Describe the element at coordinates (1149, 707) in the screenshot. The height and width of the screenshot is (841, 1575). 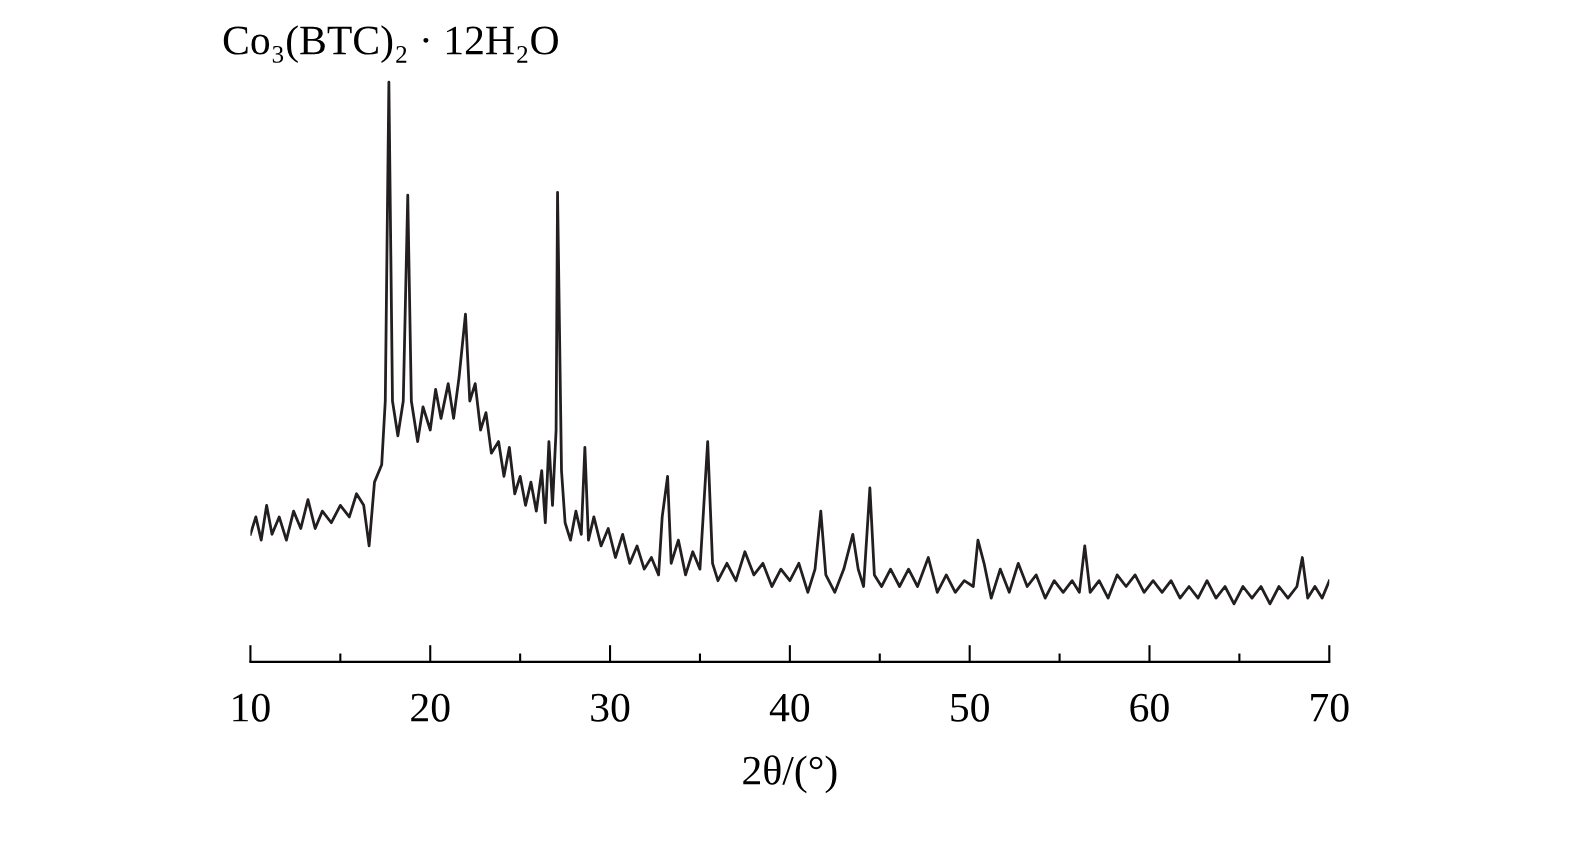
I see `x-tick-label: 60` at that location.